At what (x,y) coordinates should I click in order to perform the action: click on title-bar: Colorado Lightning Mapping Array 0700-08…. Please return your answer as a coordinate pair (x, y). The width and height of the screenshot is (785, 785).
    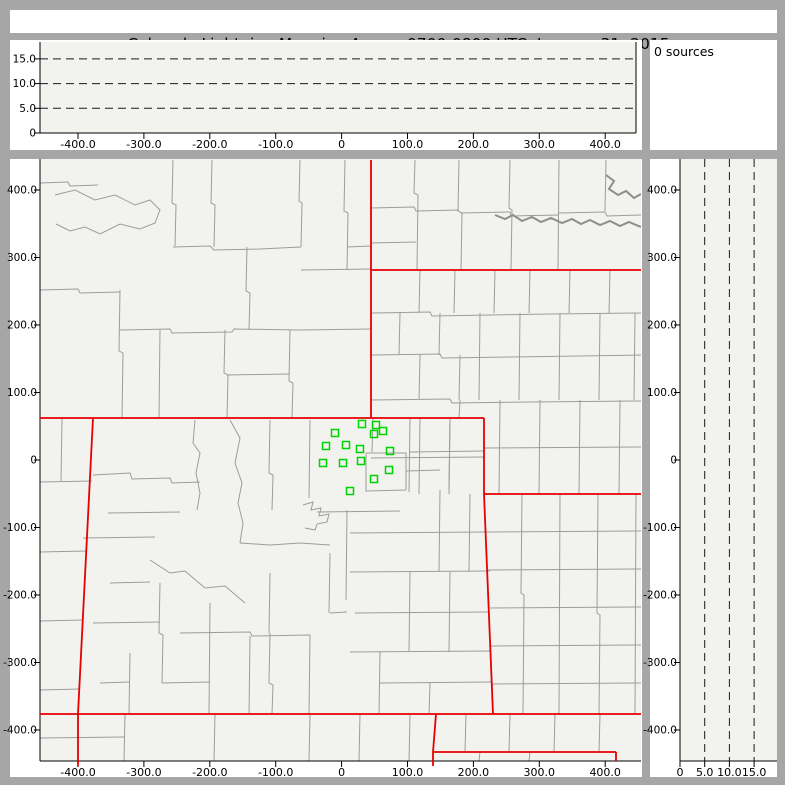
    Looking at the image, I should click on (393, 31).